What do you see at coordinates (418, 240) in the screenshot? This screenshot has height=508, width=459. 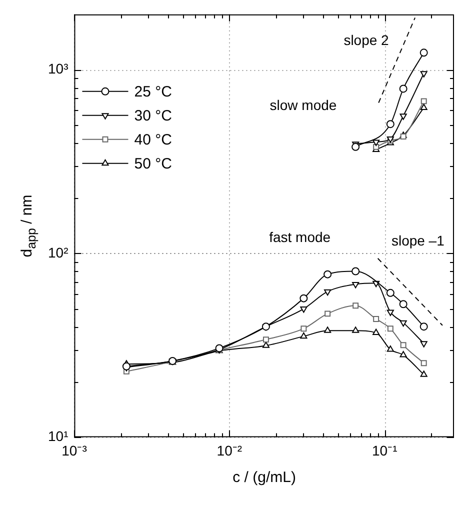 I see `annotation: slope –1` at bounding box center [418, 240].